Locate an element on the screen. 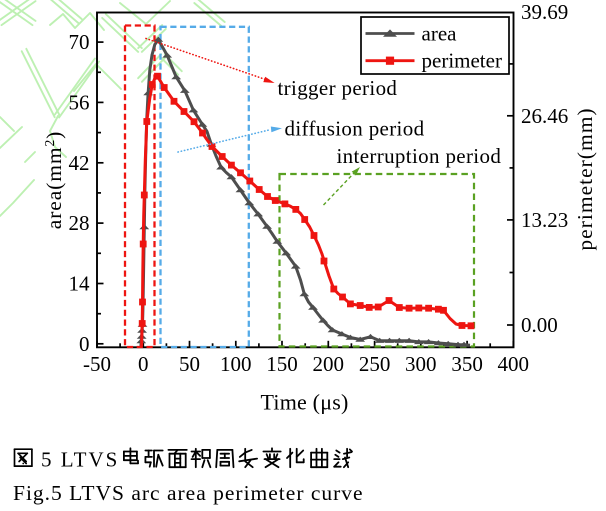 The image size is (606, 511). svg-text: 300 is located at coordinates (421, 364).